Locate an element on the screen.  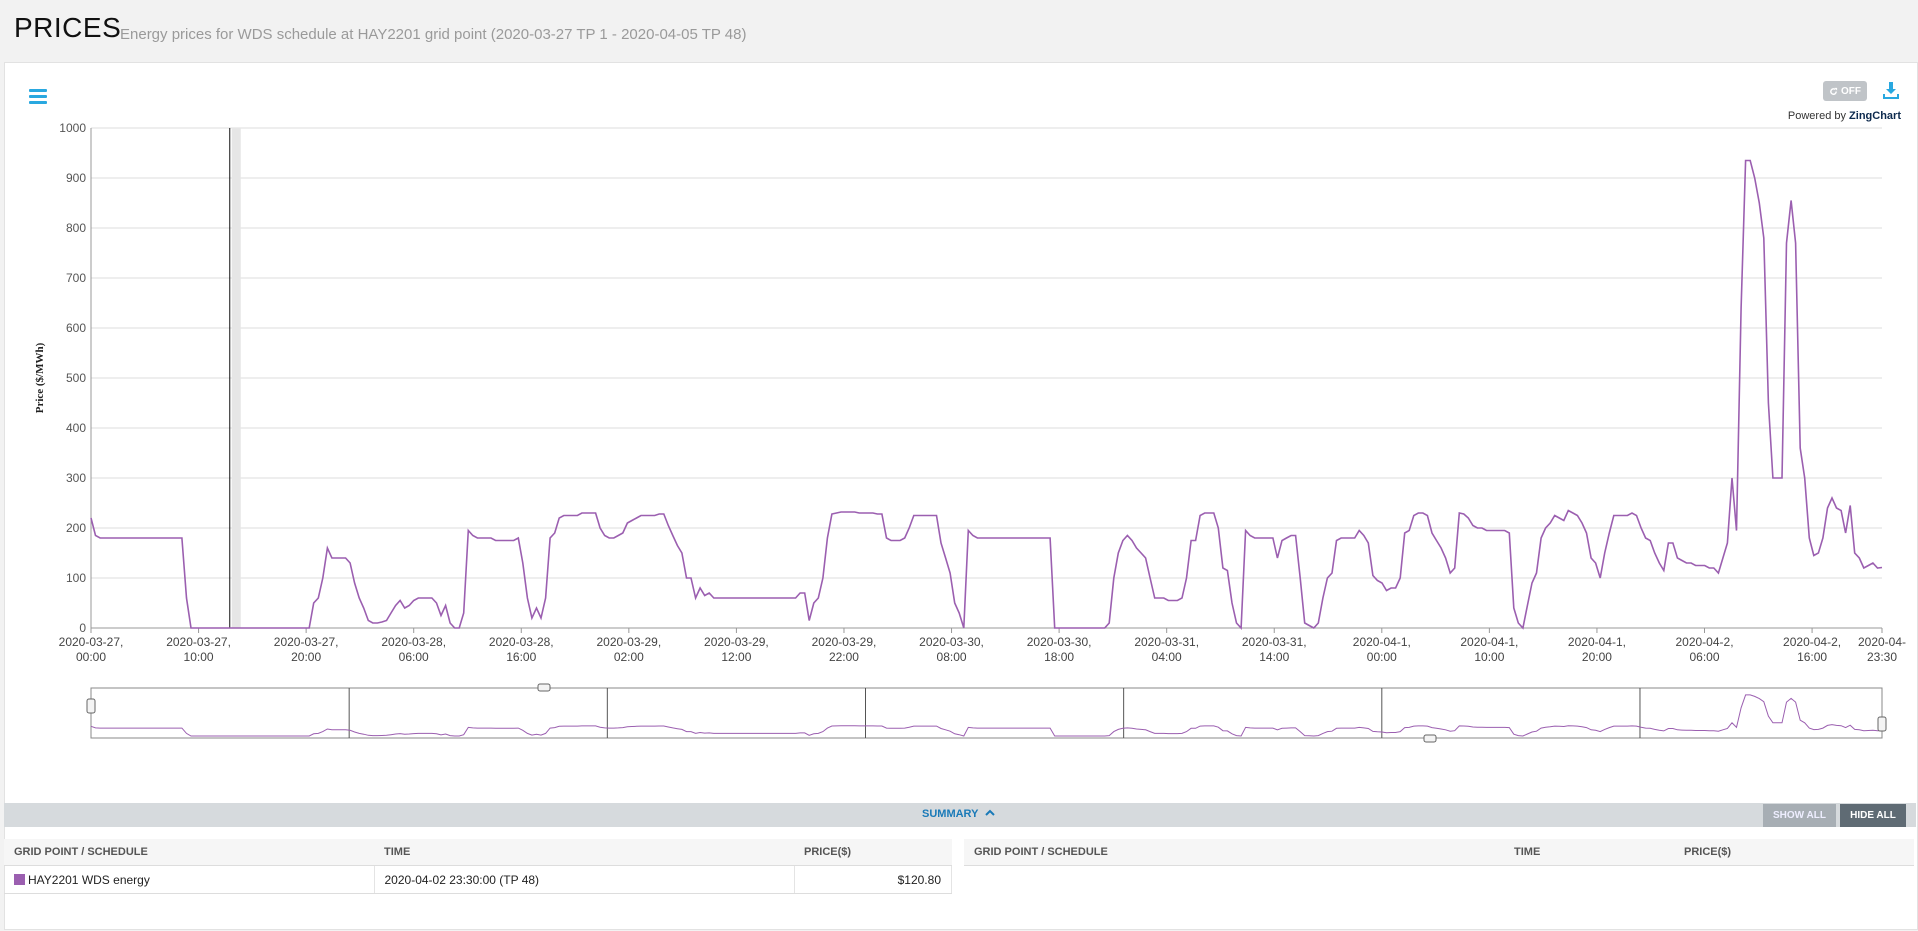
powered-brand: ZingChart is located at coordinates (1875, 116).